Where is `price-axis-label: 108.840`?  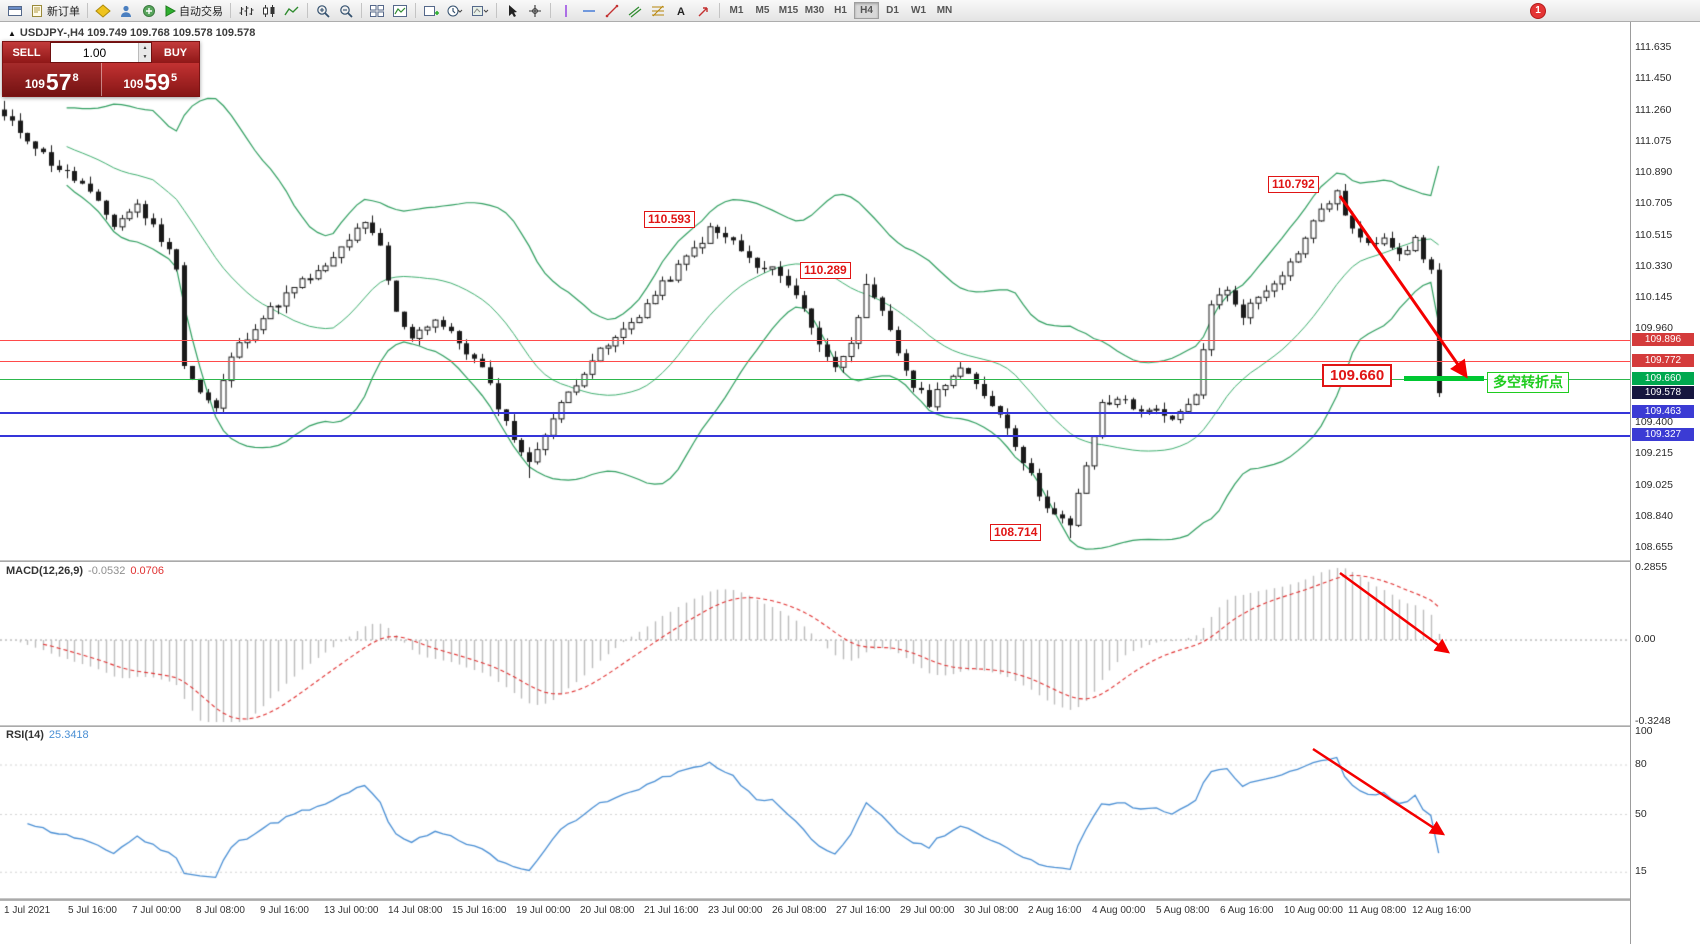 price-axis-label: 108.840 is located at coordinates (1654, 515).